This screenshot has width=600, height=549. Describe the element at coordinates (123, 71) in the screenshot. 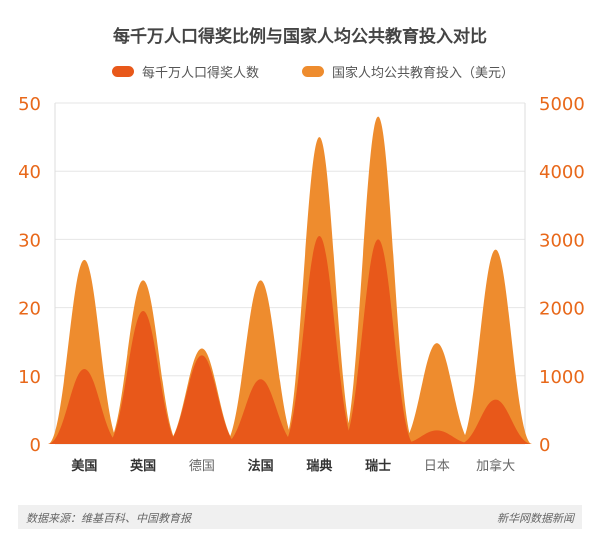

I see `legend-swatch-awards` at that location.